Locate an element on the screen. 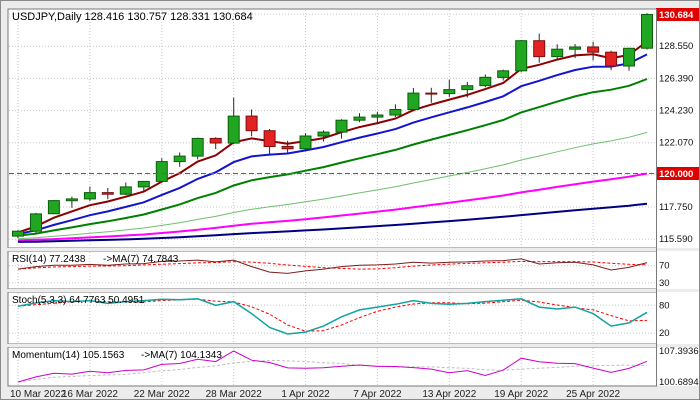 The width and height of the screenshot is (700, 400). current-price-badge is located at coordinates (677, 14).